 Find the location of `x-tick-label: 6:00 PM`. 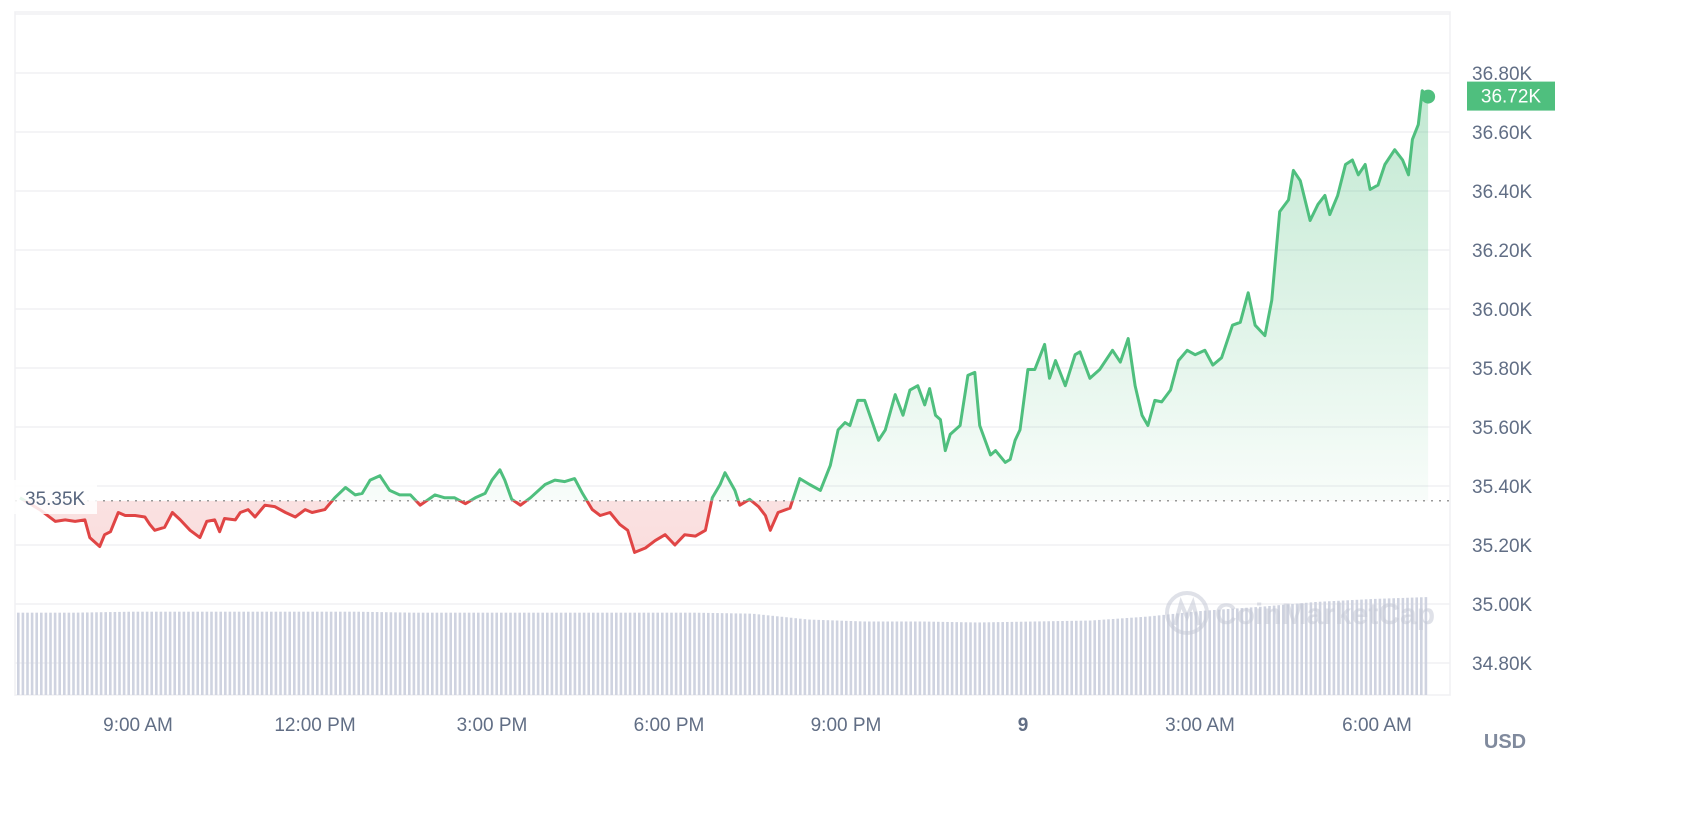

x-tick-label: 6:00 PM is located at coordinates (669, 725).